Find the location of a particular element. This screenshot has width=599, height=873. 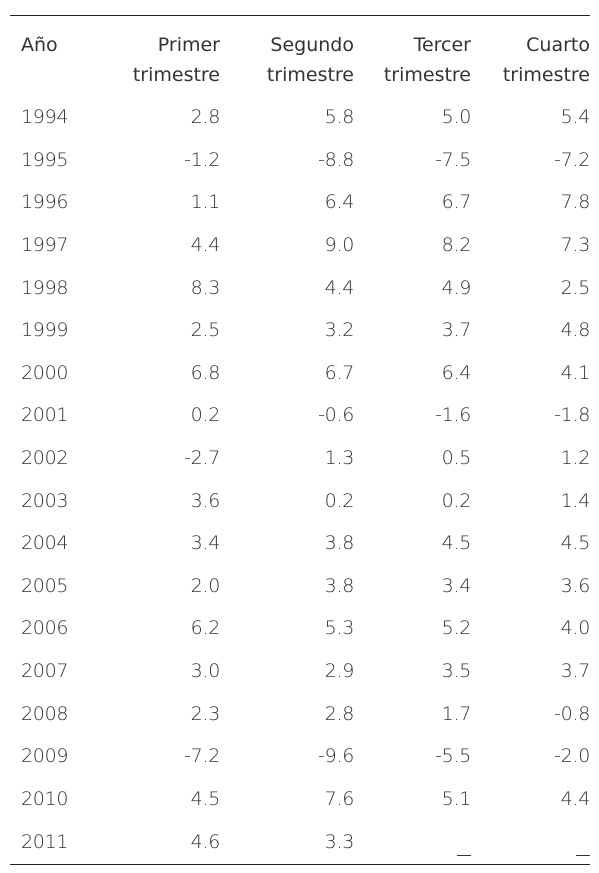

cell-year: 1996 is located at coordinates (45, 202).